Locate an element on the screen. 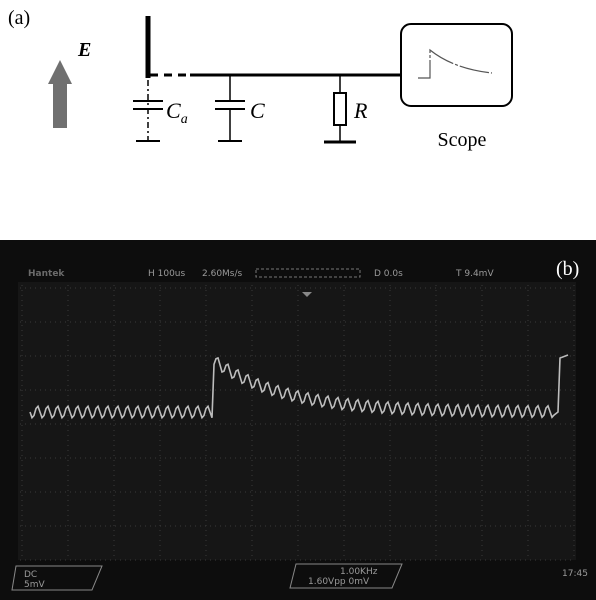 The height and width of the screenshot is (600, 596). c-label: C is located at coordinates (257, 110).